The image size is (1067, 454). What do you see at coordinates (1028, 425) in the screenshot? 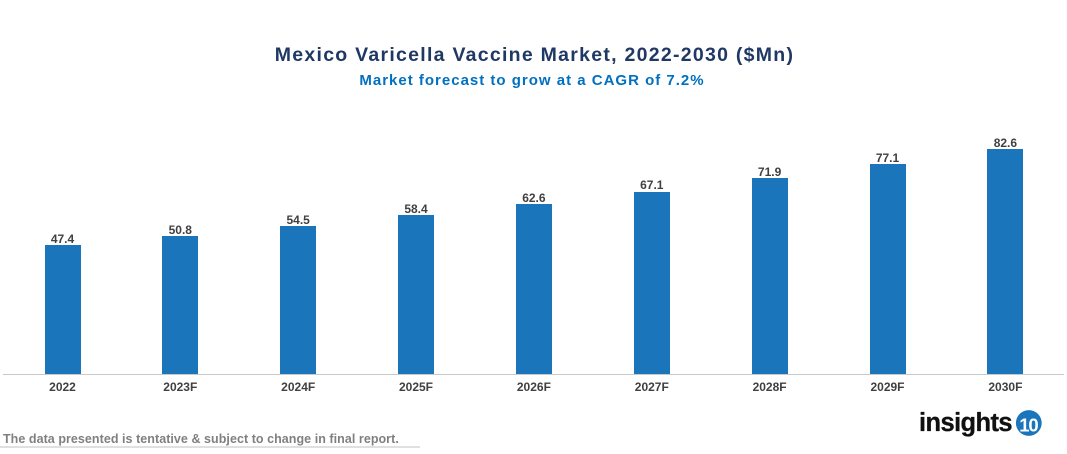
I see `svg-text: 10` at bounding box center [1028, 425].